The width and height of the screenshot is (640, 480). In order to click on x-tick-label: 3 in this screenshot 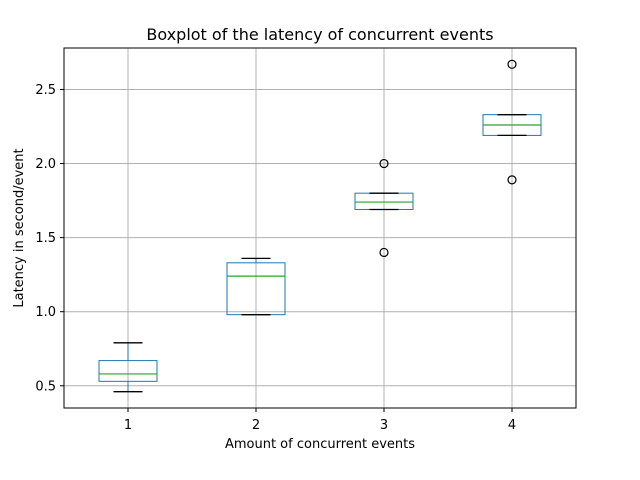, I will do `click(384, 425)`.